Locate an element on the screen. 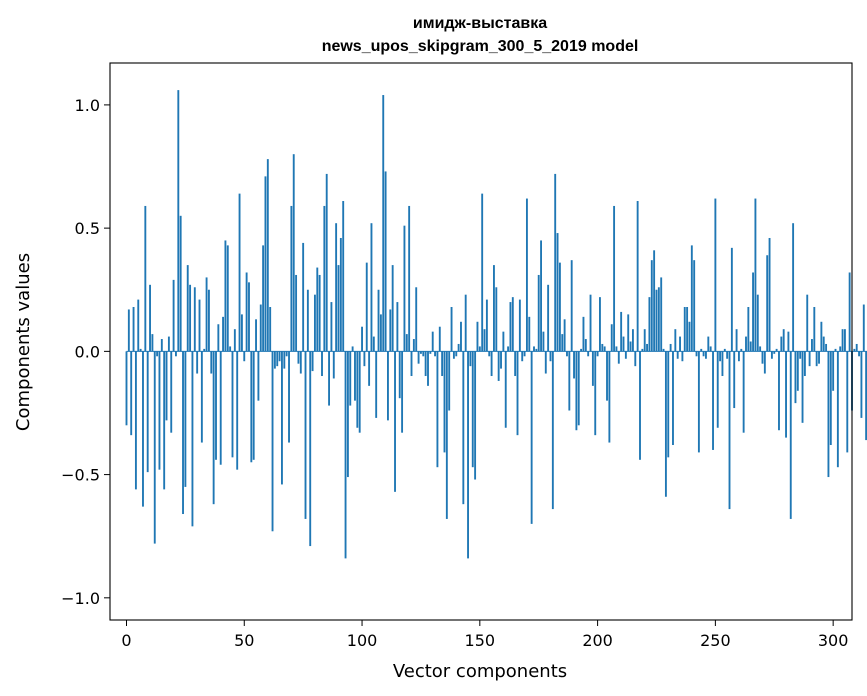  x-tick-label: 150 is located at coordinates (480, 640).